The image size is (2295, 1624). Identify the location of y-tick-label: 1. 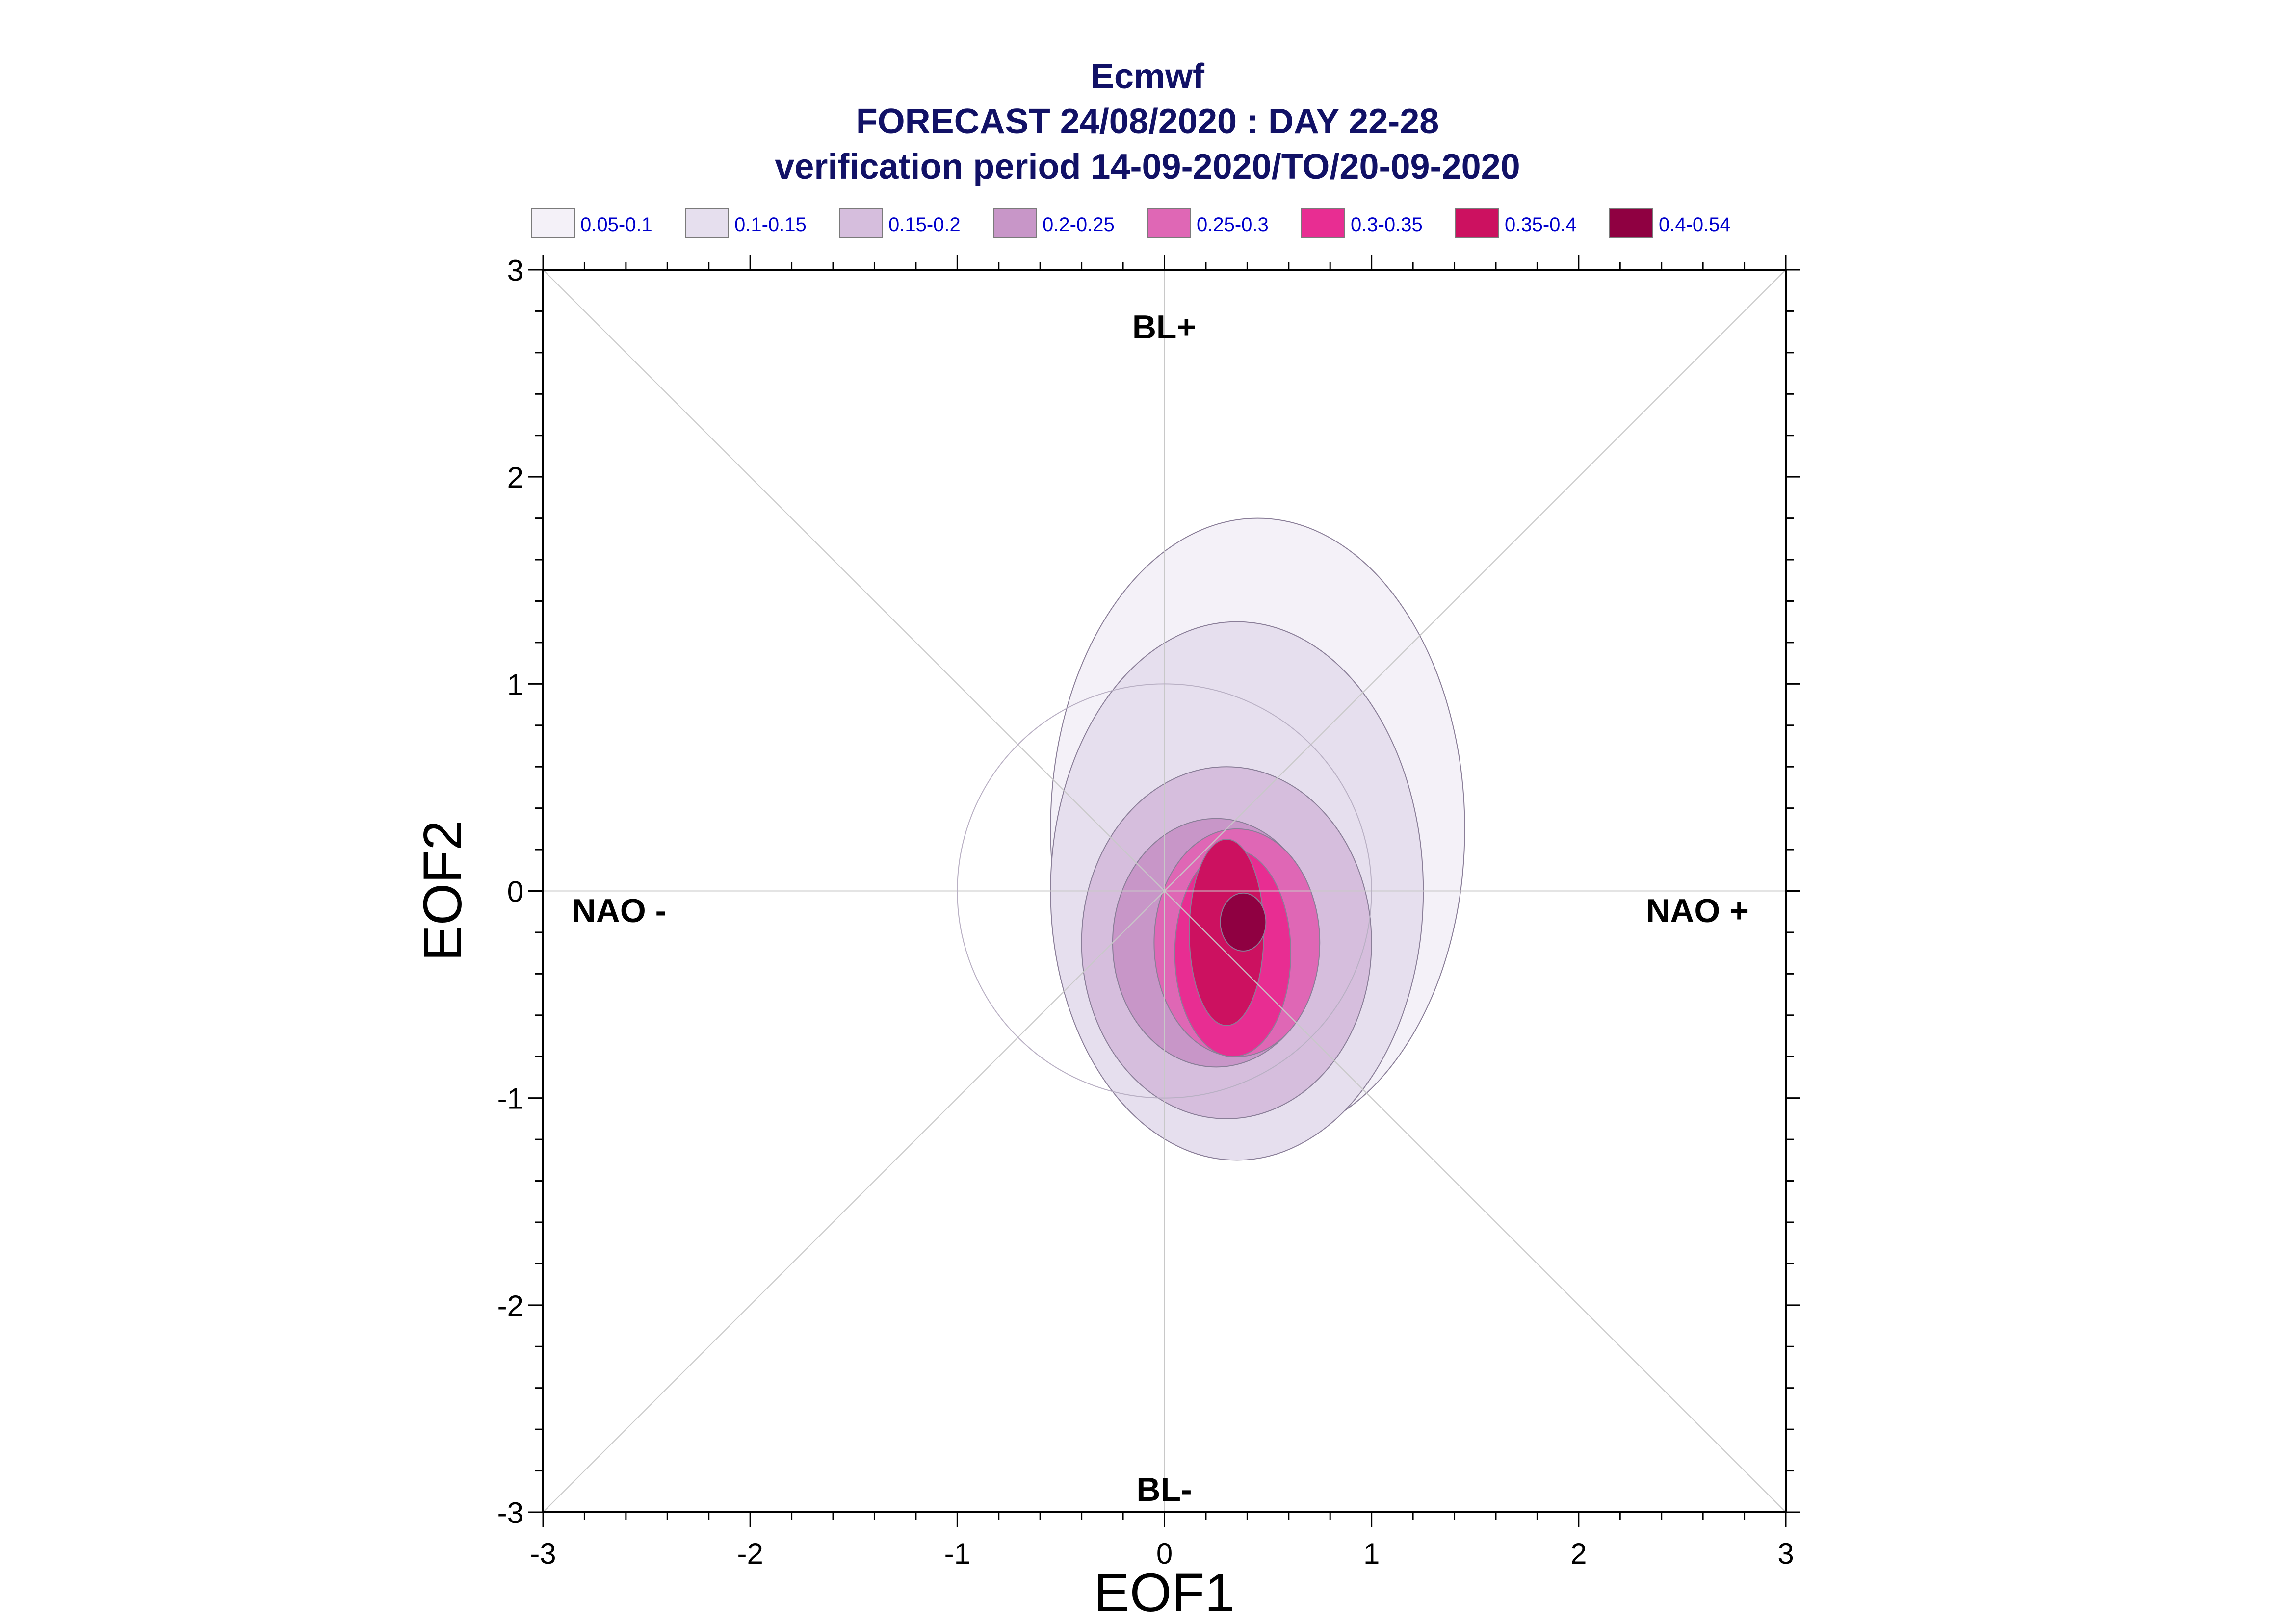
(515, 684).